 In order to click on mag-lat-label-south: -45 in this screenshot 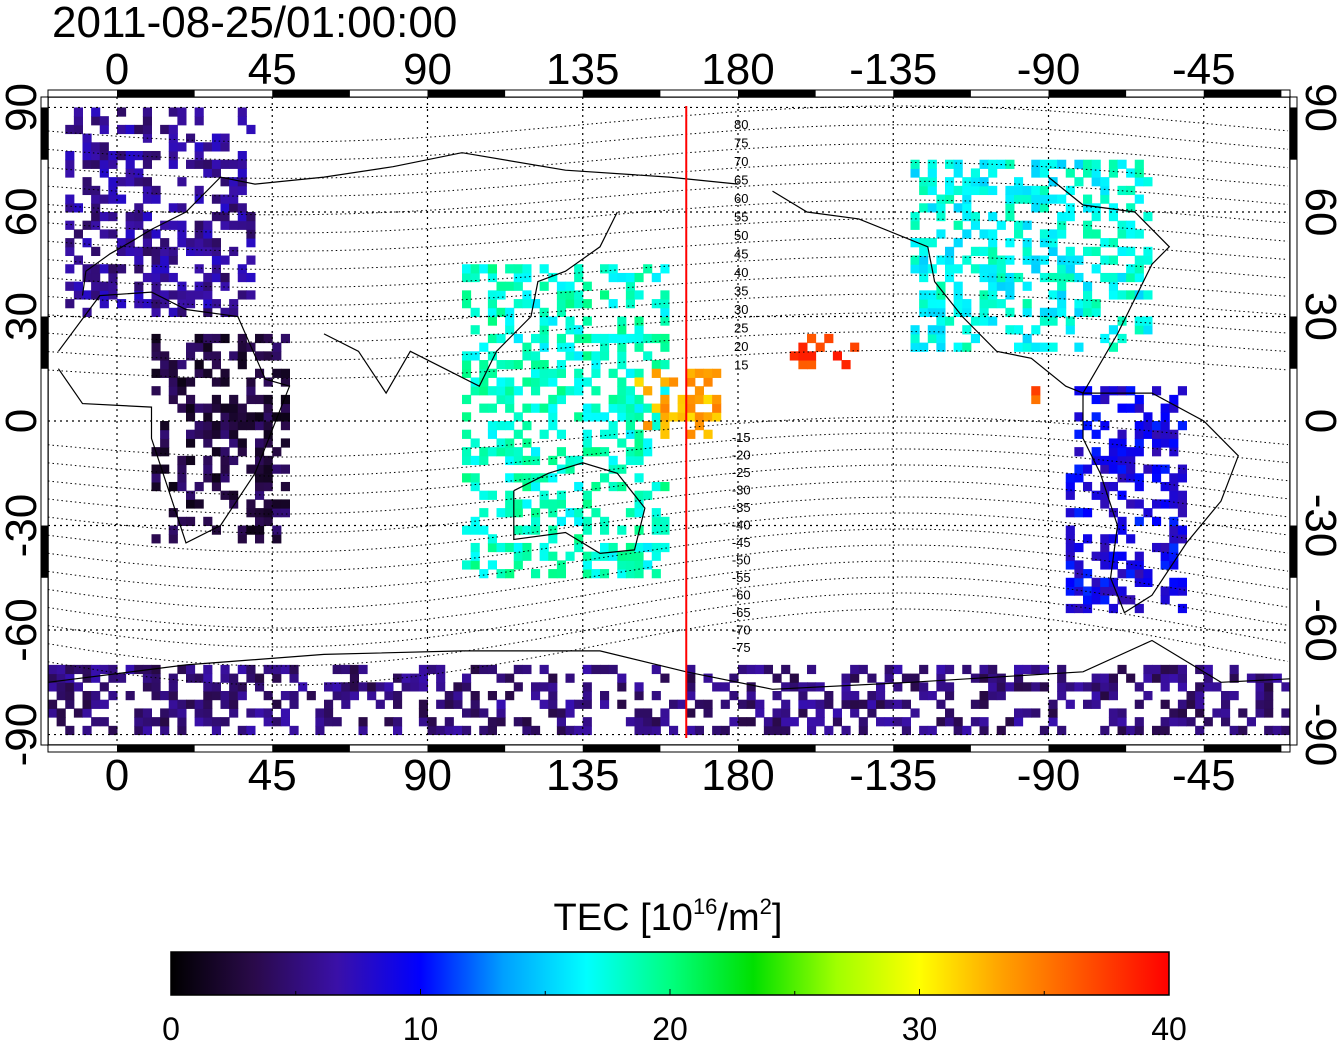, I will do `click(741, 542)`.